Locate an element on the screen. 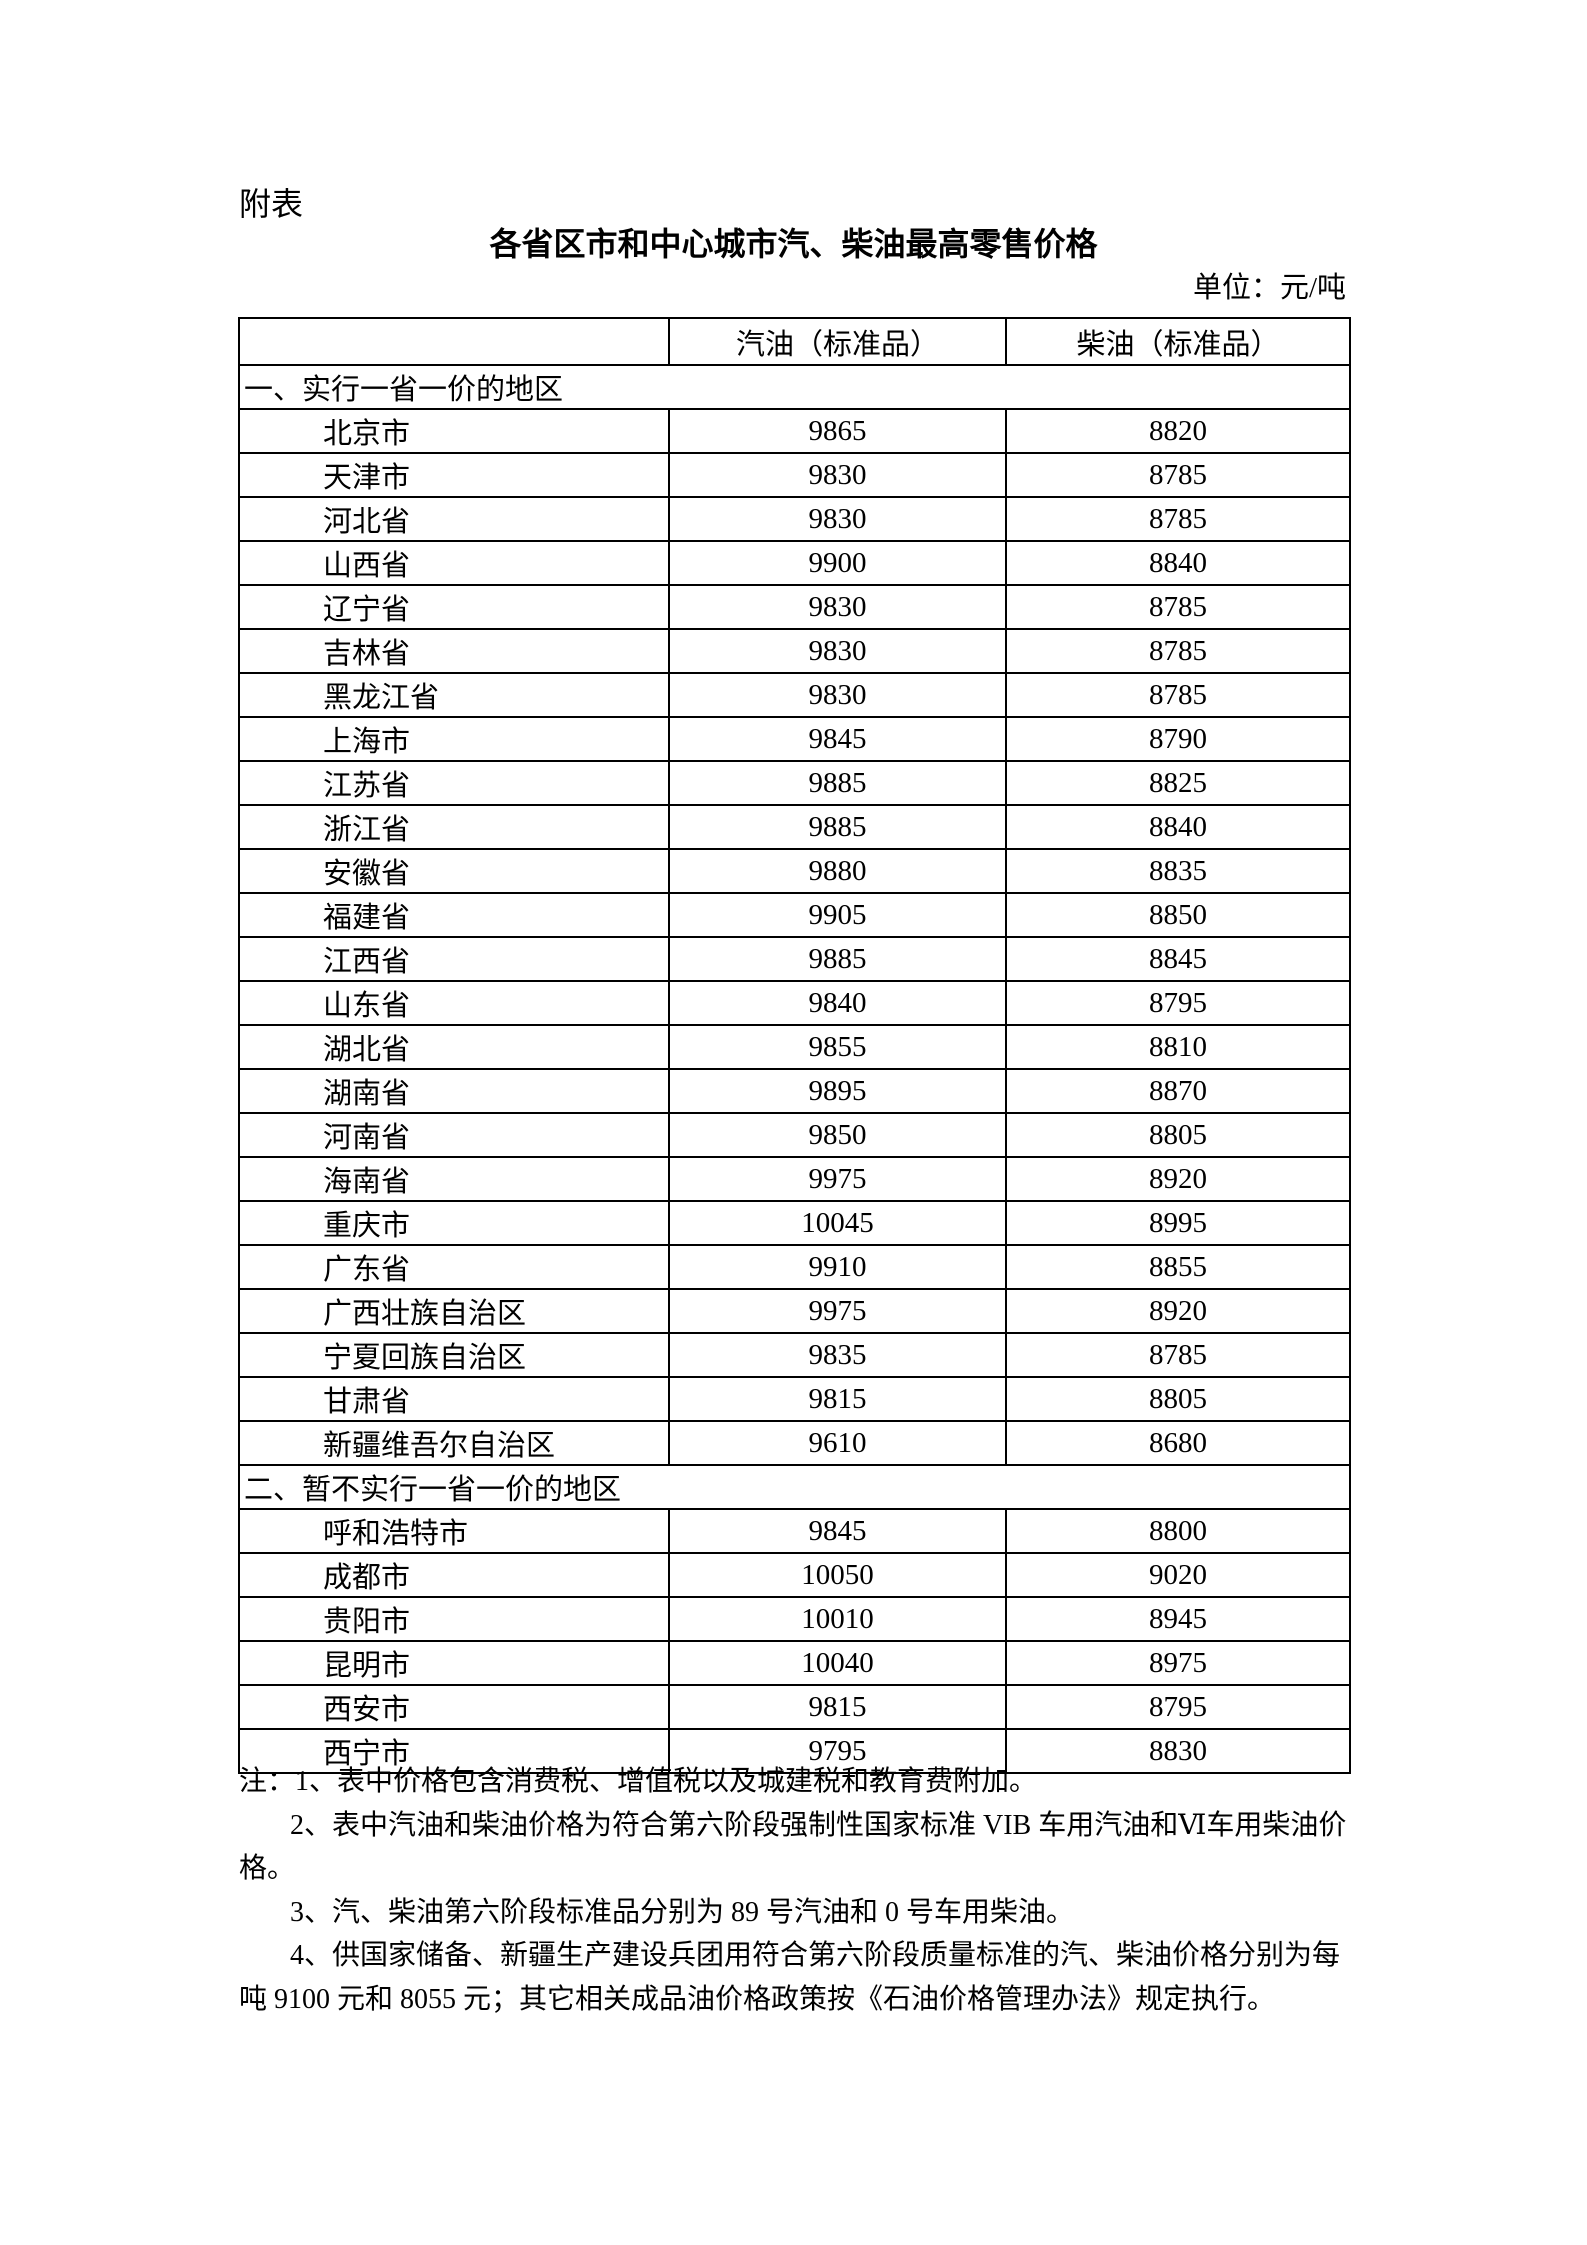 The height and width of the screenshot is (2245, 1587). region-cell: 西安市 is located at coordinates (454, 1707).